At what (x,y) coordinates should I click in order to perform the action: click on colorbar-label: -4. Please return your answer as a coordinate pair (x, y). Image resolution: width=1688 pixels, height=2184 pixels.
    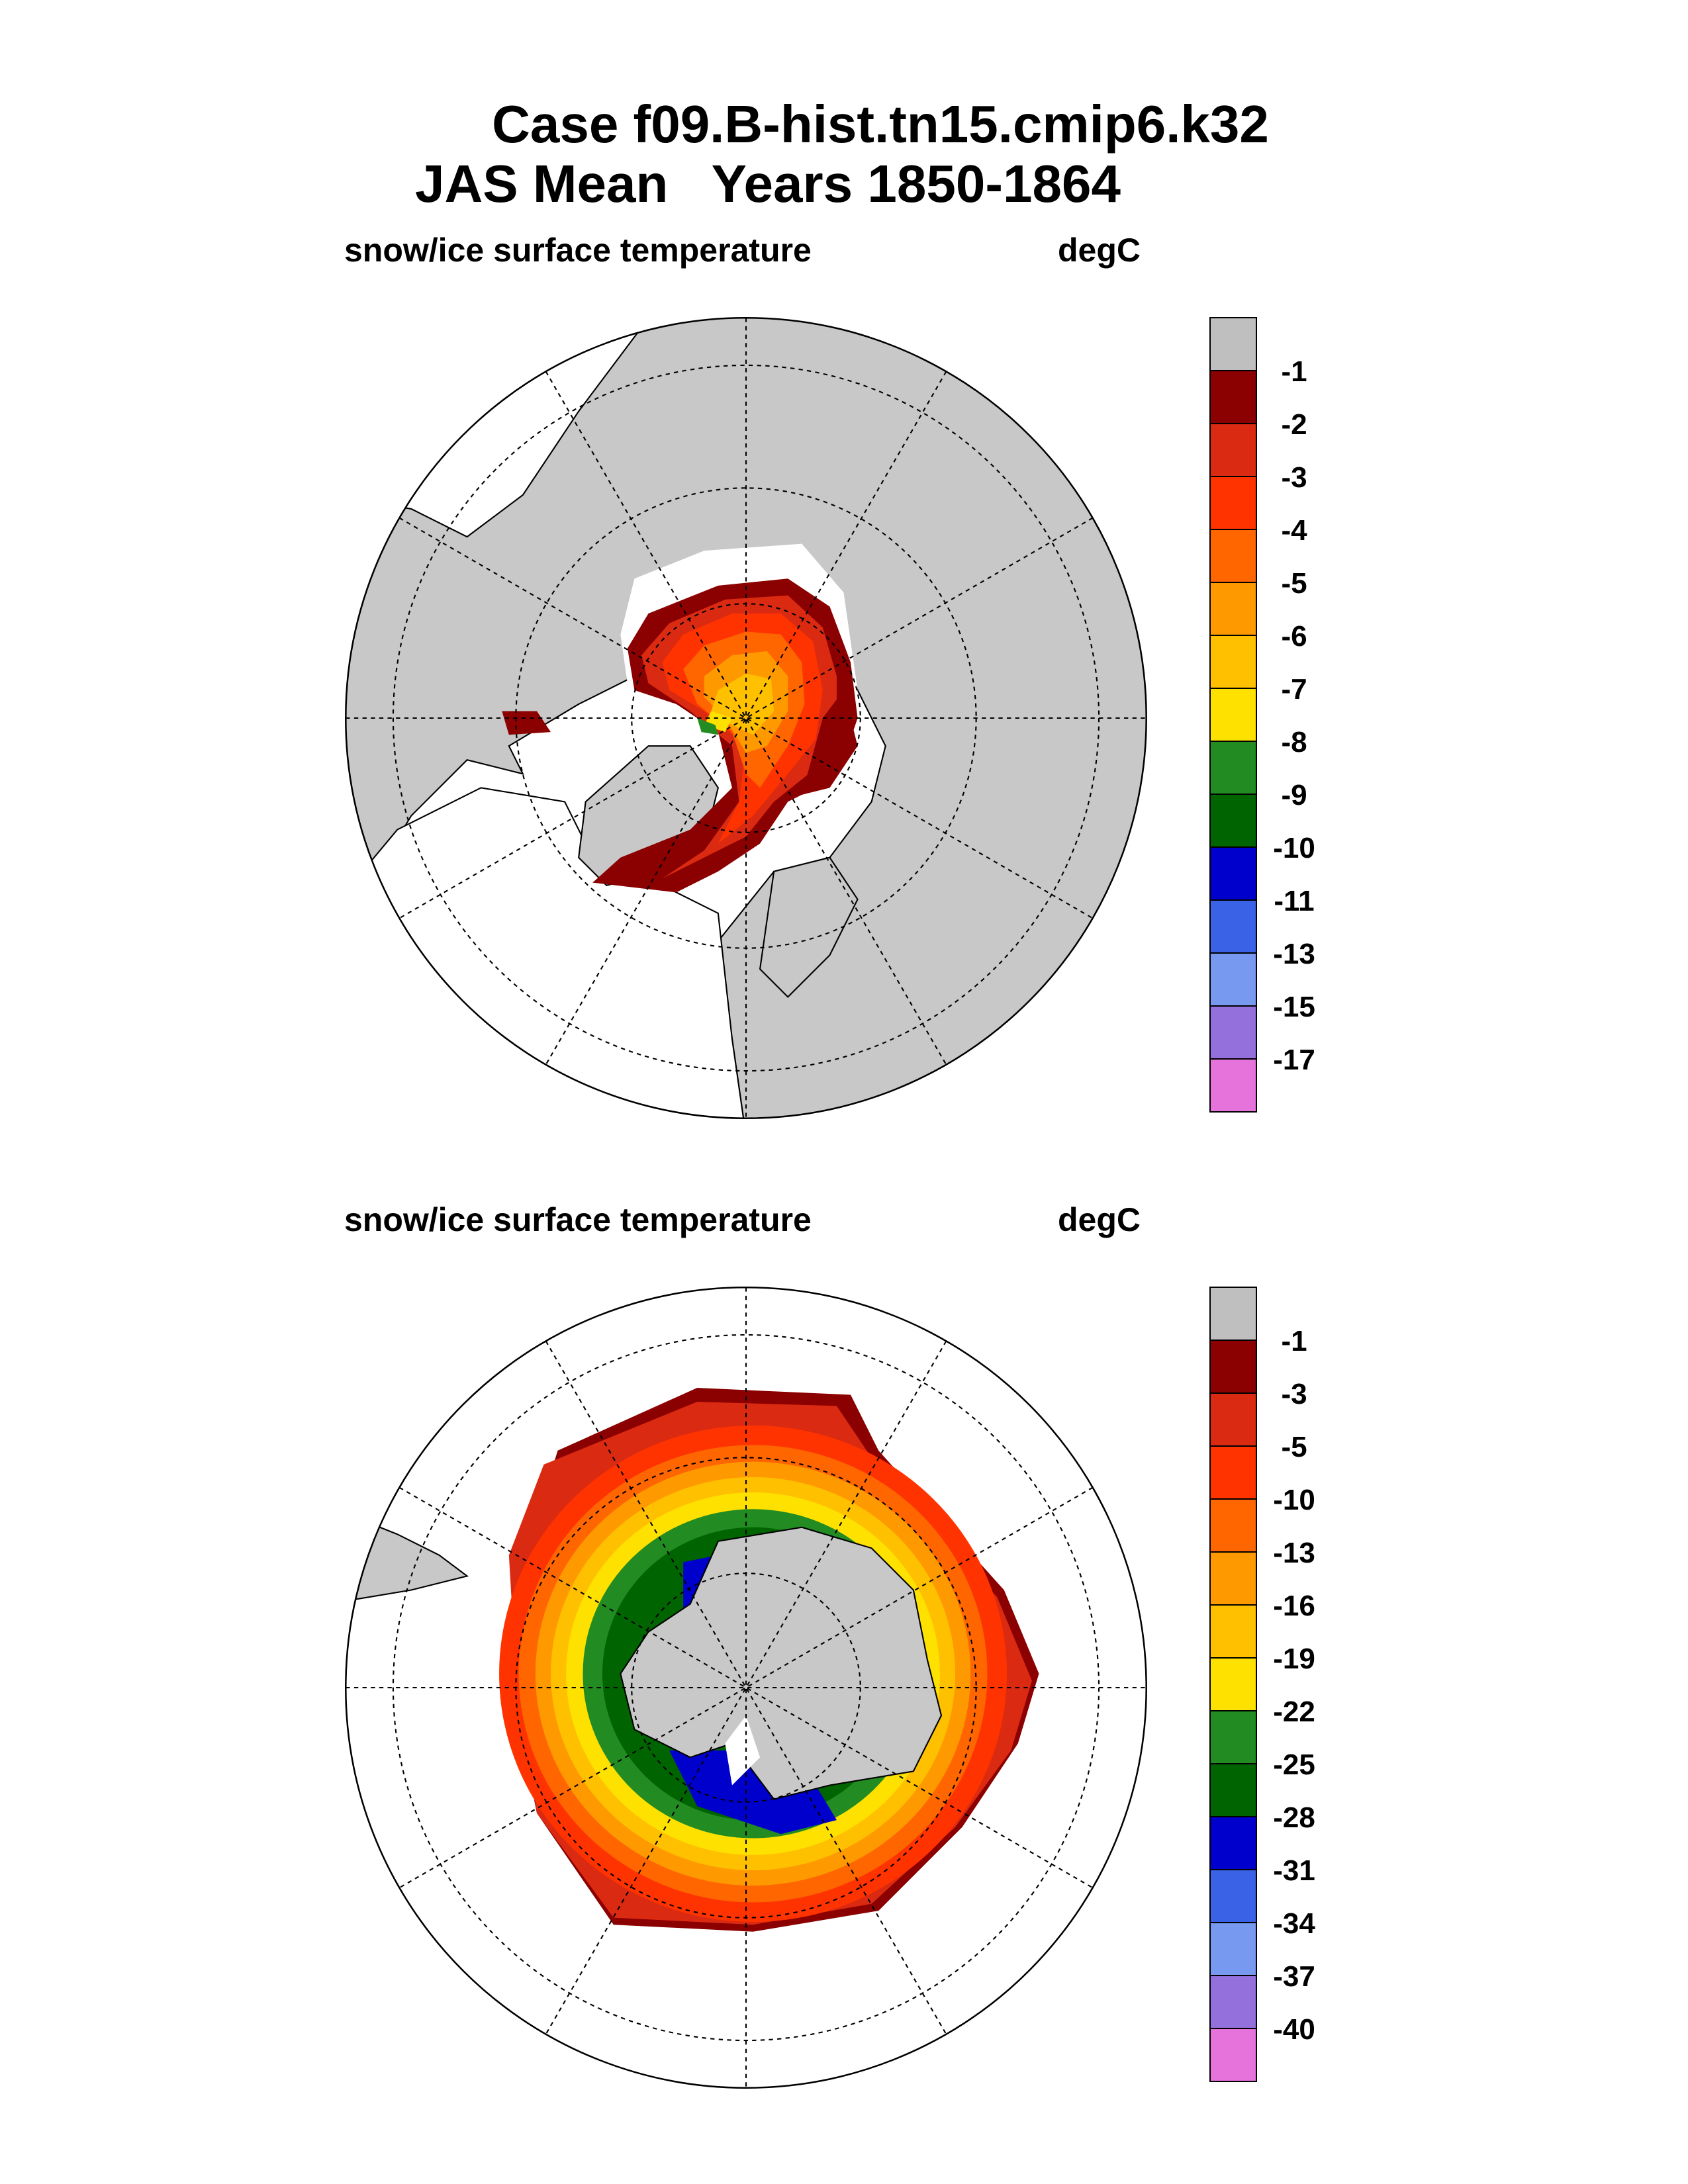
    Looking at the image, I should click on (1294, 530).